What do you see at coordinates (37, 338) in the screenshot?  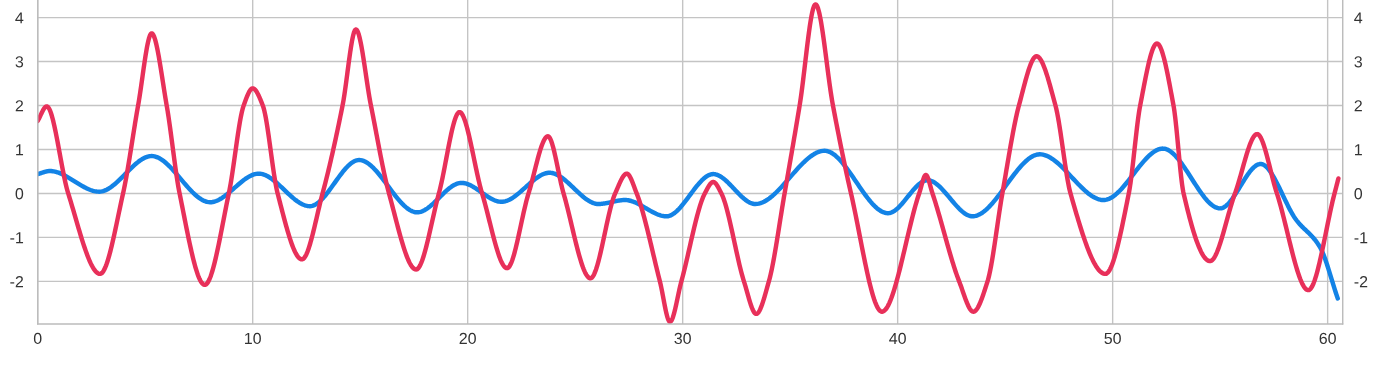 I see `x-tick-label: 0` at bounding box center [37, 338].